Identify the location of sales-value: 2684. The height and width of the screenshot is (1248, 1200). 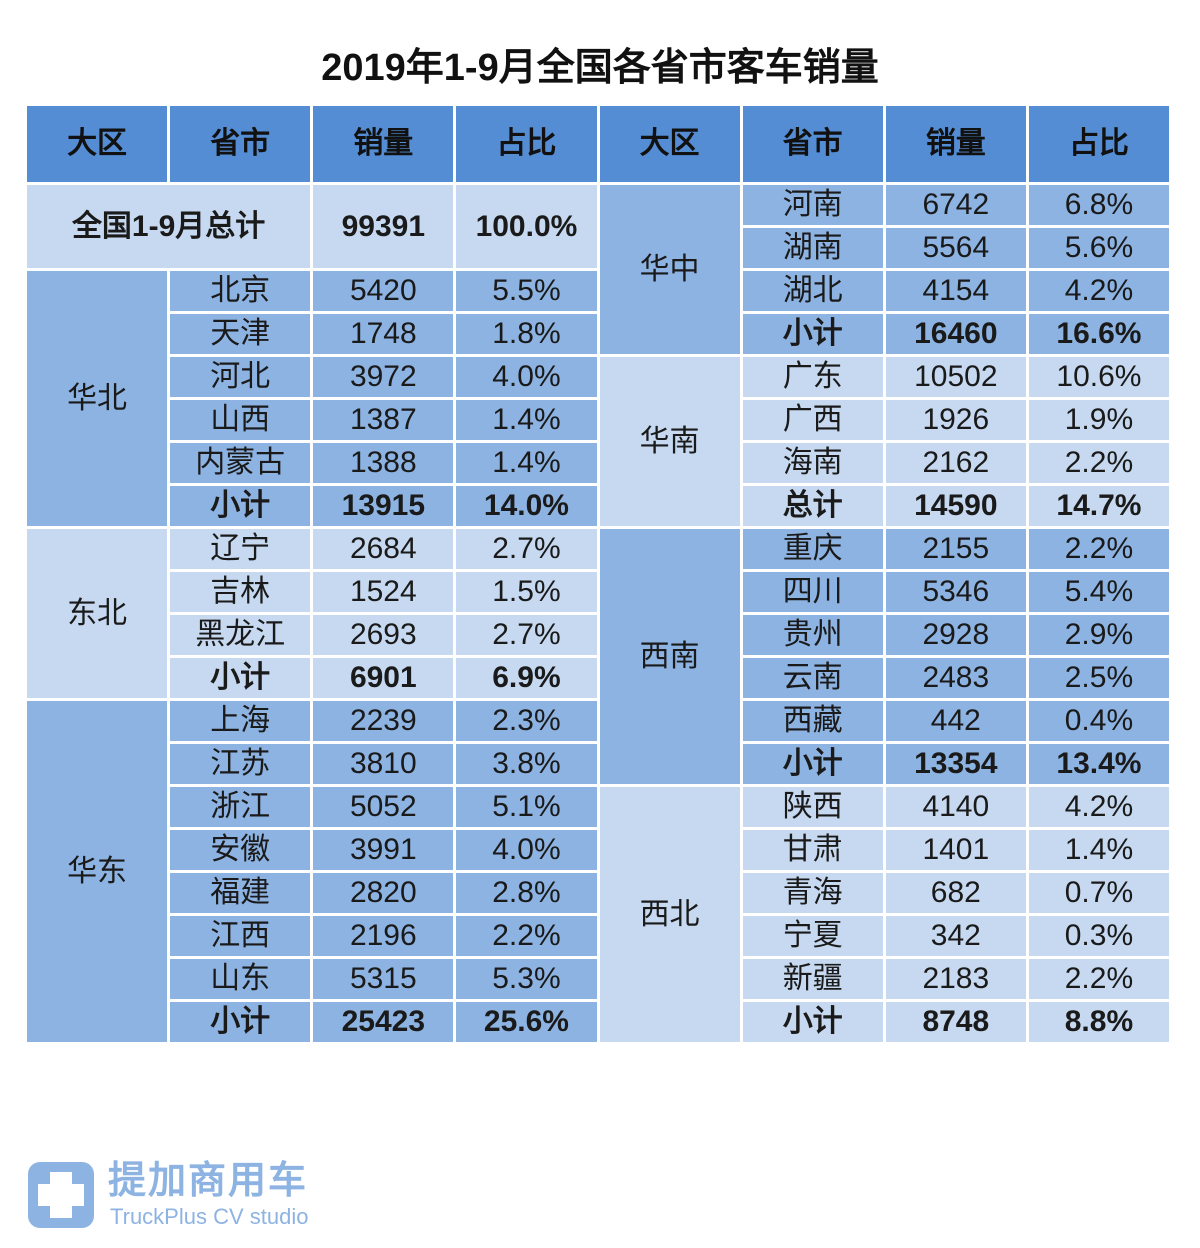
(383, 549).